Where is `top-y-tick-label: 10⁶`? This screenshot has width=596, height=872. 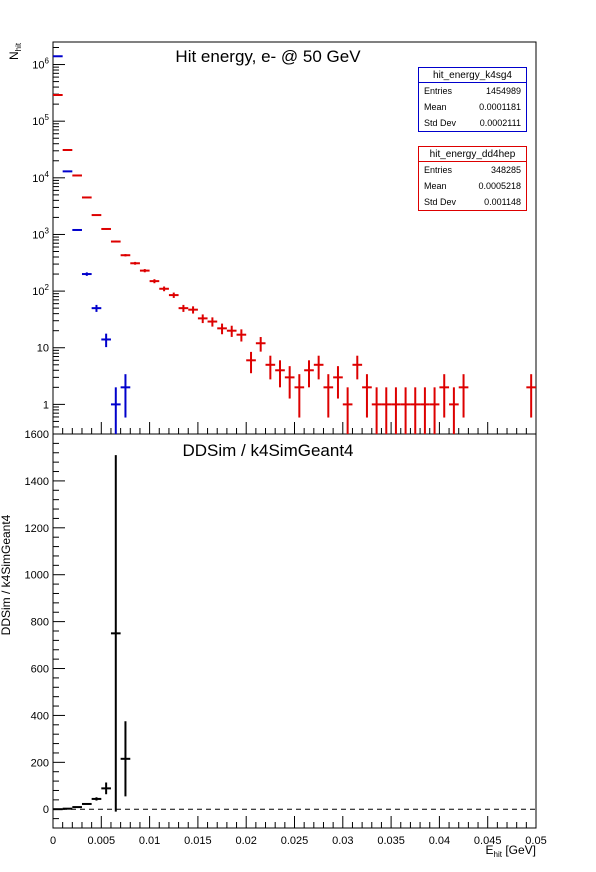
top-y-tick-label: 10⁶ is located at coordinates (40, 64).